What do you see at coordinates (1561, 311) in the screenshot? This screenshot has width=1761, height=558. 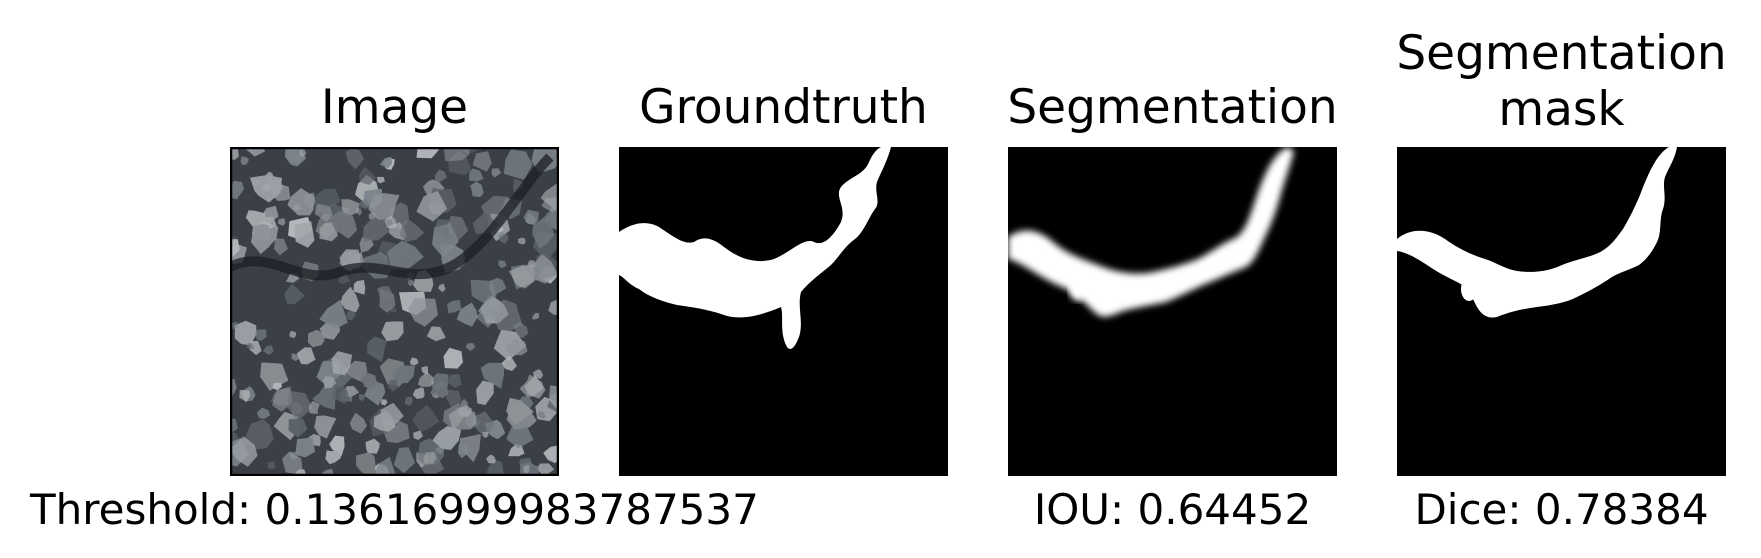 I see `segmentation-binary-mask` at bounding box center [1561, 311].